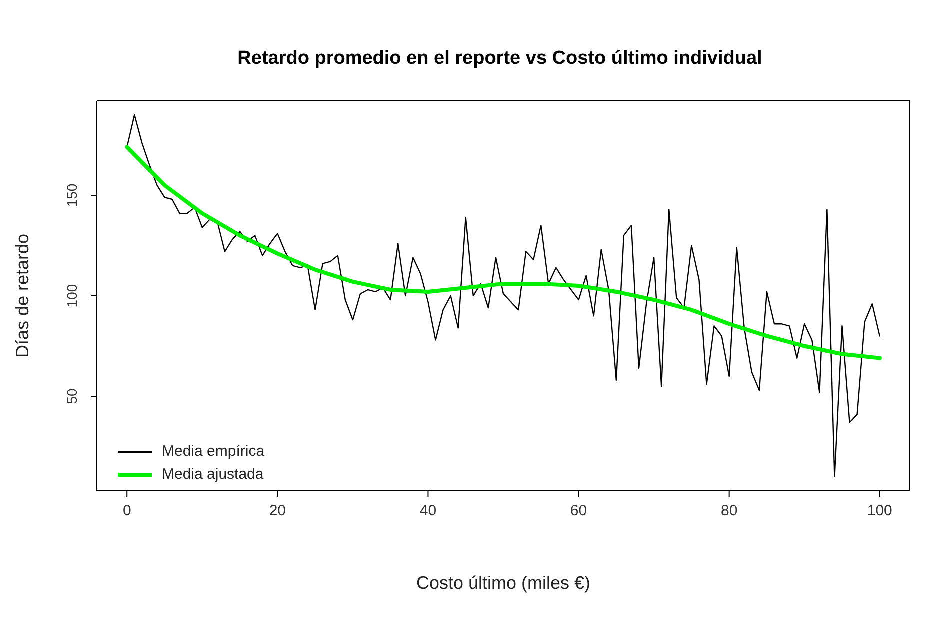 The height and width of the screenshot is (629, 939). What do you see at coordinates (503, 583) in the screenshot?
I see `x-axis-title: Costo último (miles €)` at bounding box center [503, 583].